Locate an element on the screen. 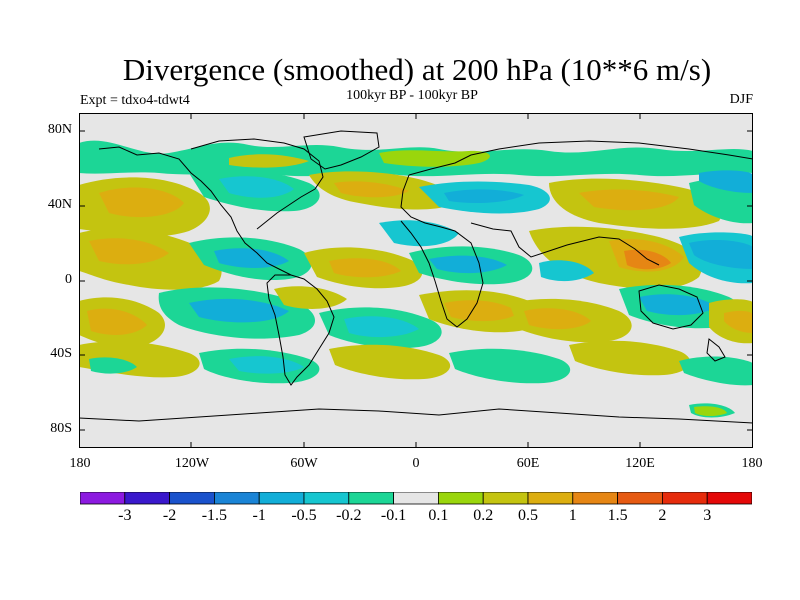  lon-label-180-west: 180 is located at coordinates (80, 463).